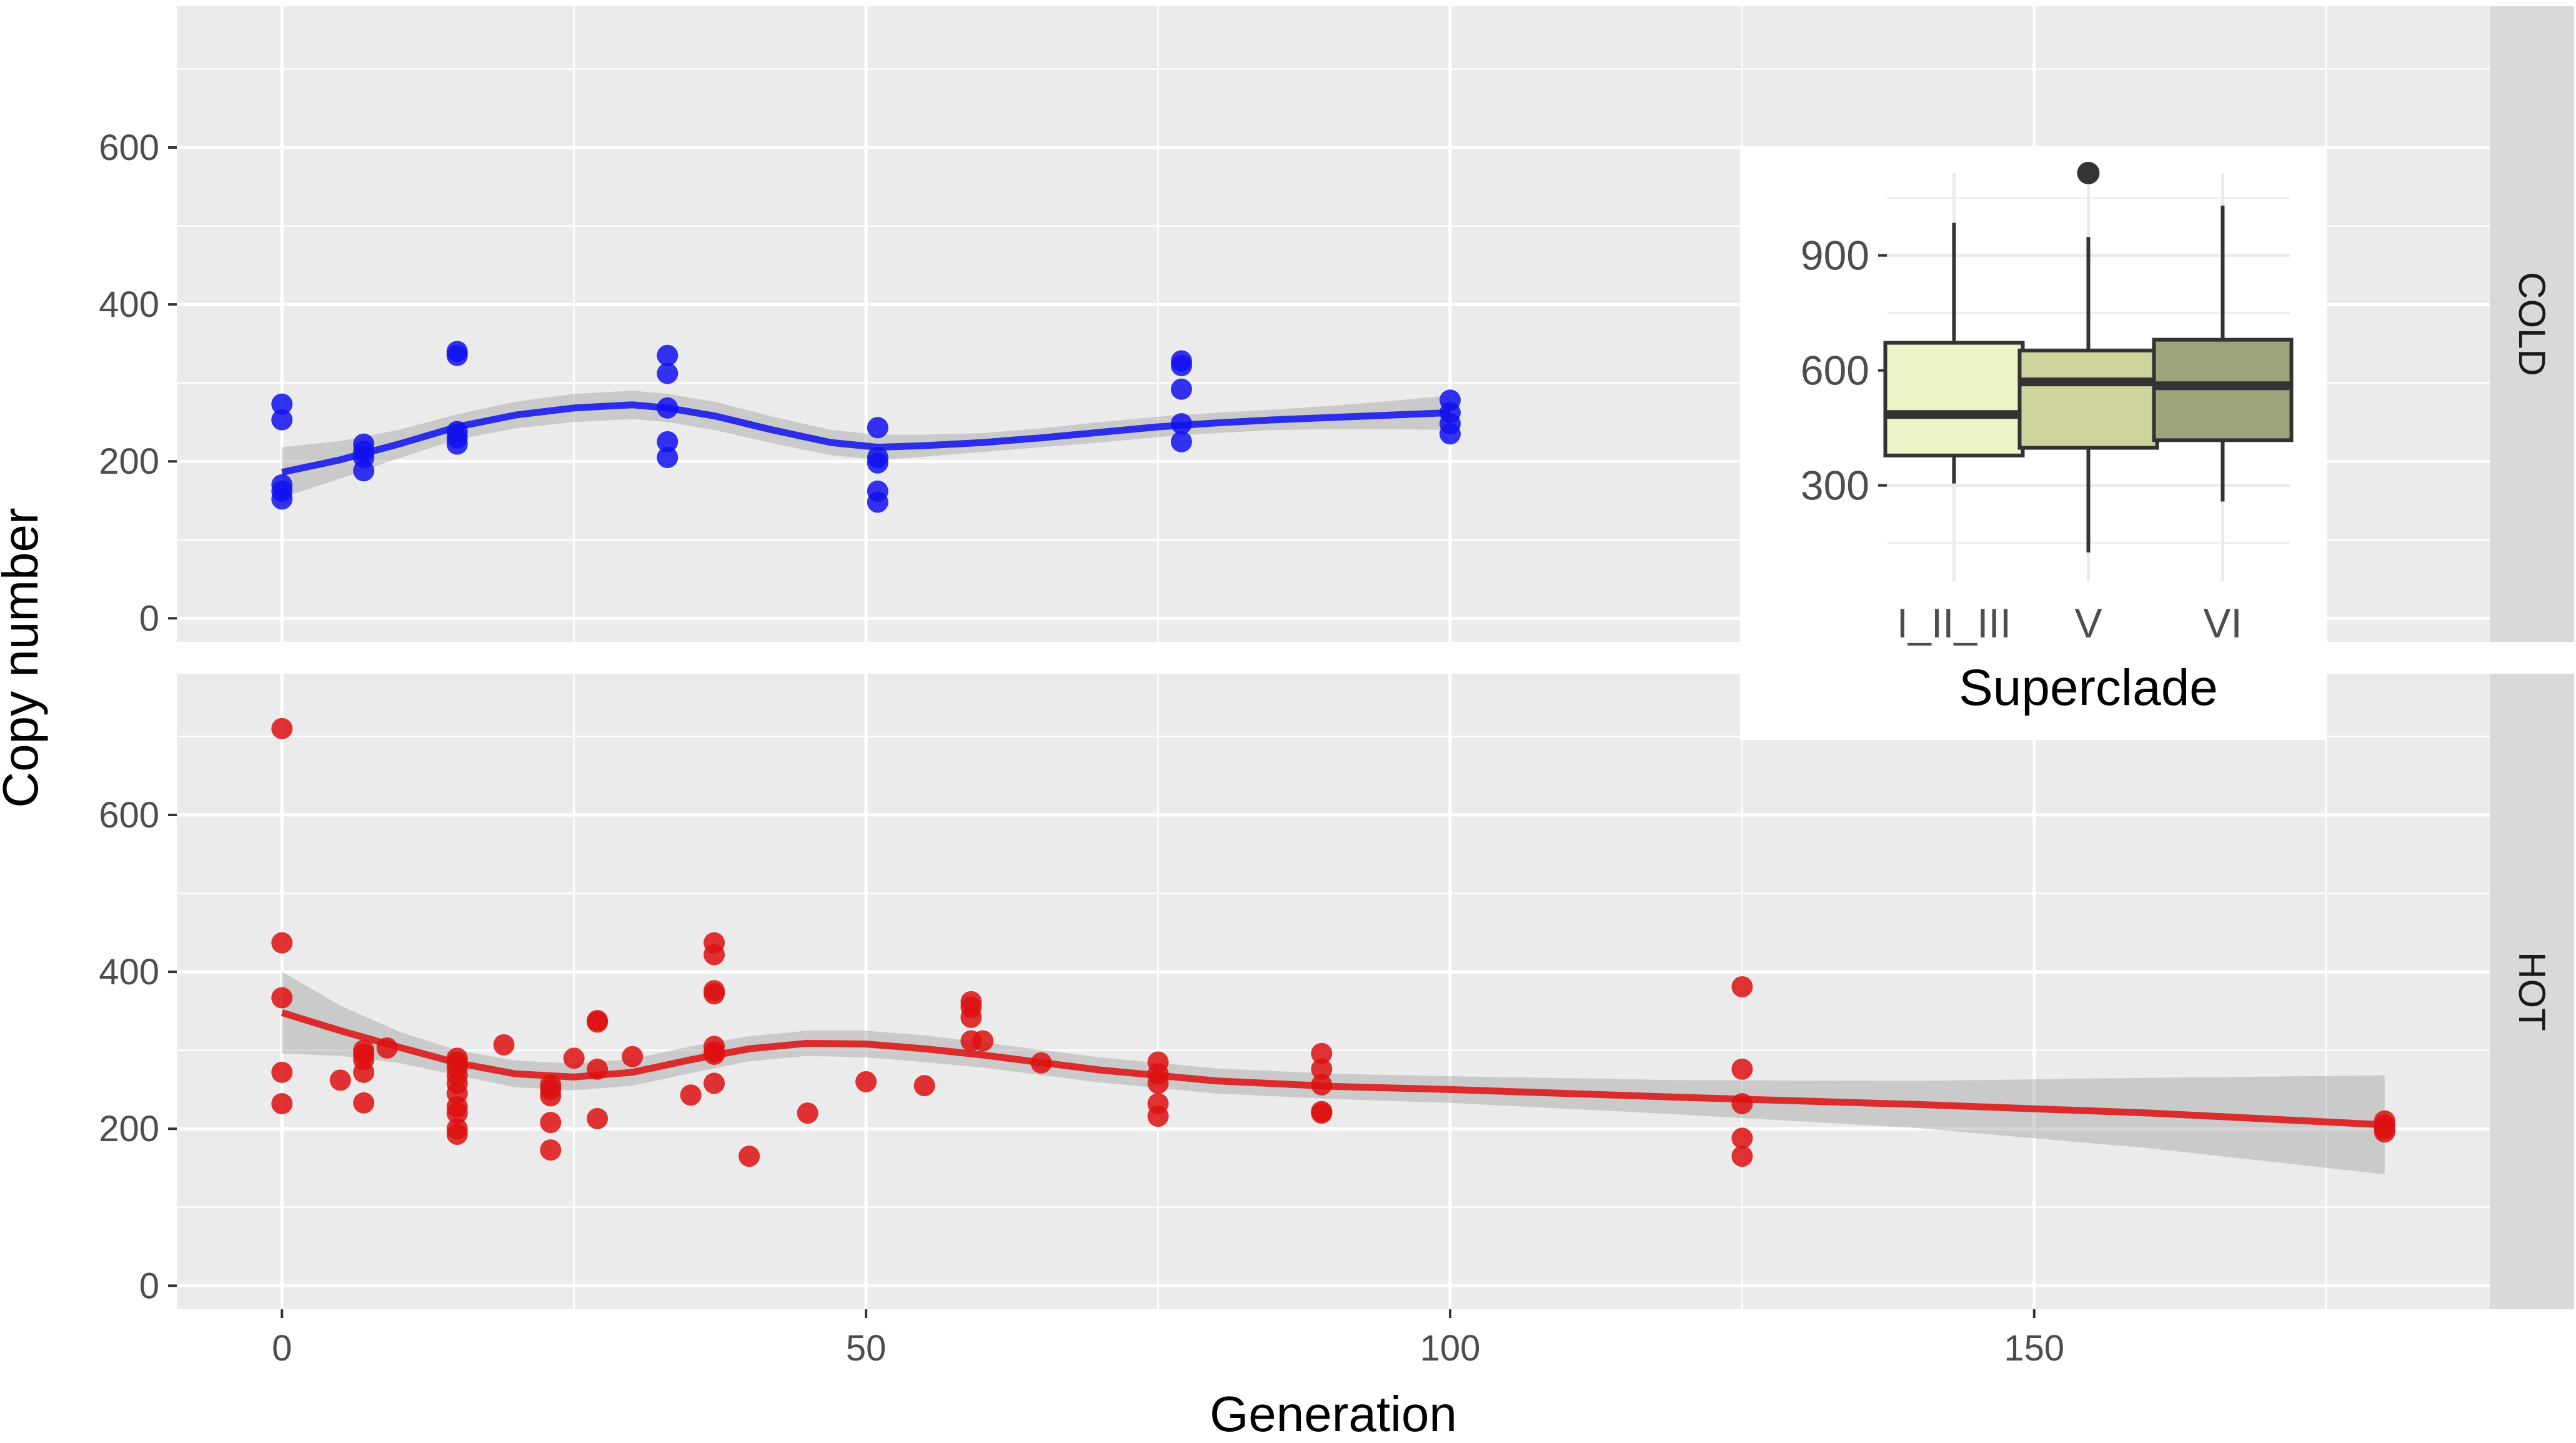  Describe the element at coordinates (866, 1348) in the screenshot. I see `x-tick-label: 50` at that location.